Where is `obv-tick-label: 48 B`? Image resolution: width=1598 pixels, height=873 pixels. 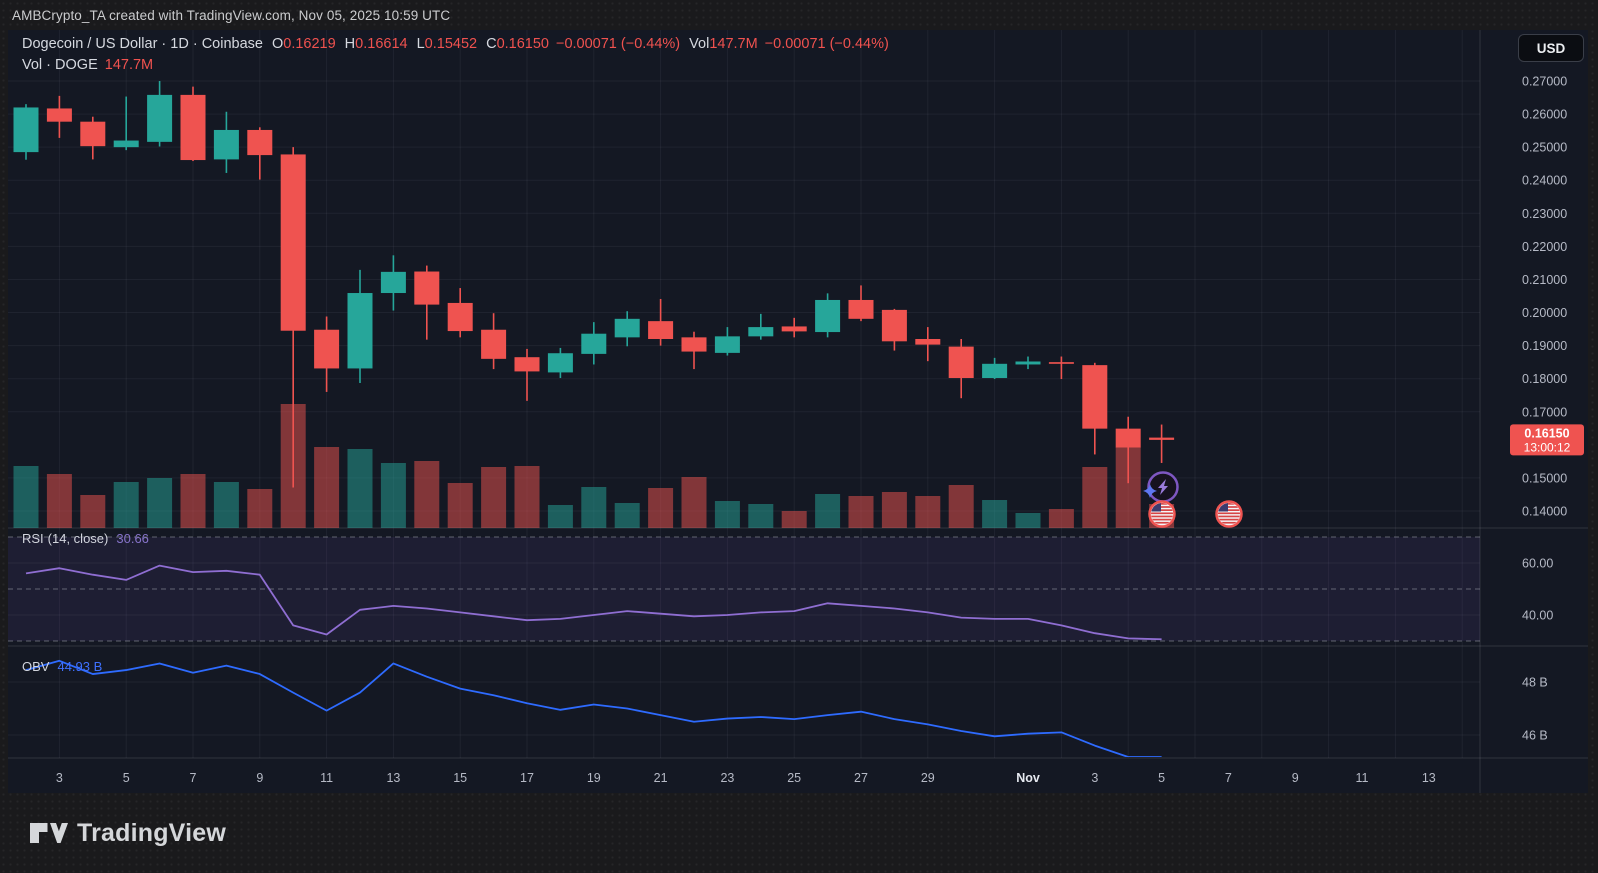
obv-tick-label: 48 B is located at coordinates (1535, 683).